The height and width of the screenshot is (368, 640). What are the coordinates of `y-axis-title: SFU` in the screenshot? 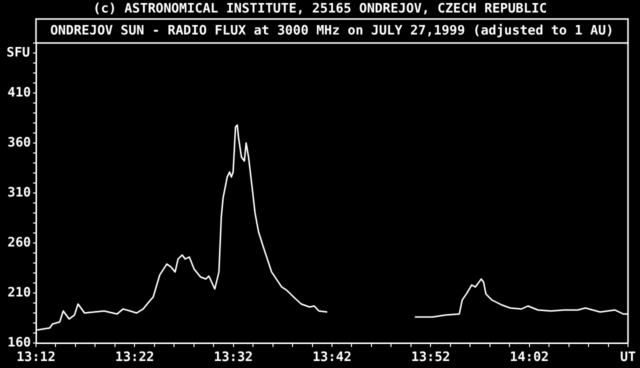 It's located at (18, 52).